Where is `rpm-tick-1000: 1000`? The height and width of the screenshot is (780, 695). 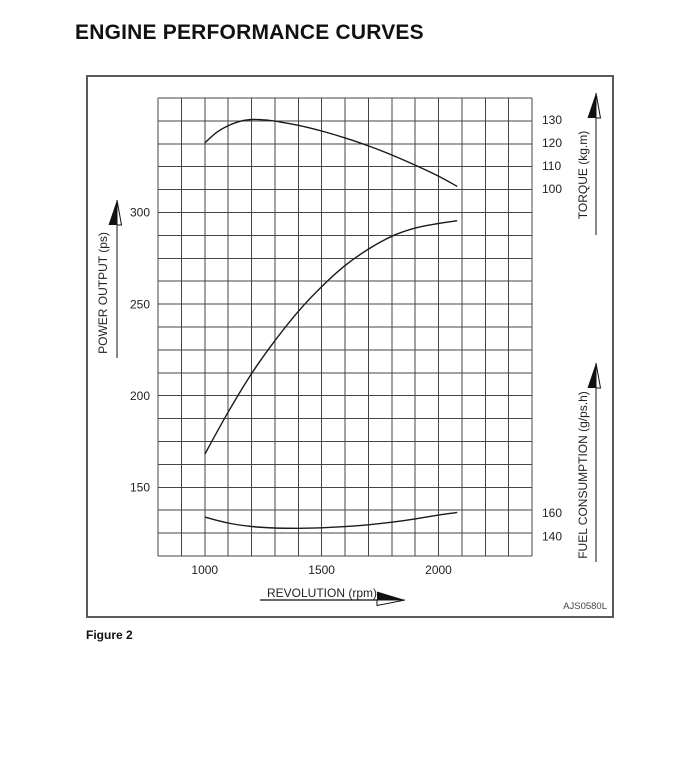
rpm-tick-1000: 1000 is located at coordinates (204, 570).